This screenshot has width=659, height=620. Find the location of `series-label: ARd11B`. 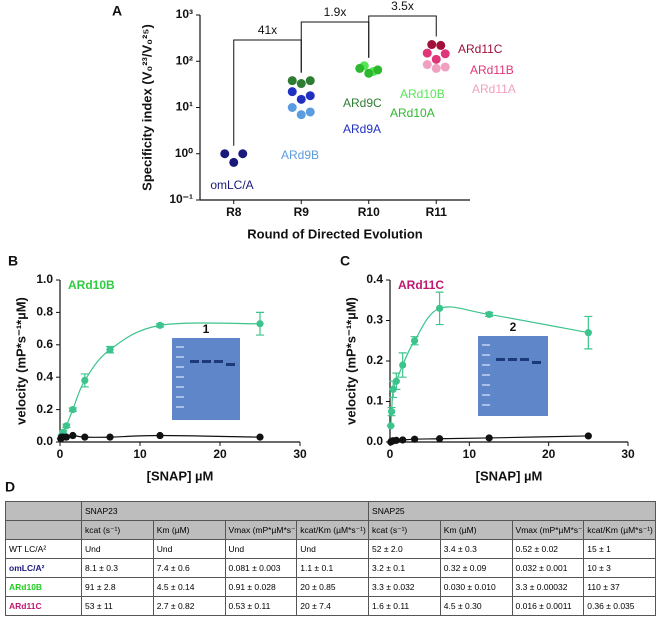

series-label: ARd11B is located at coordinates (492, 70).